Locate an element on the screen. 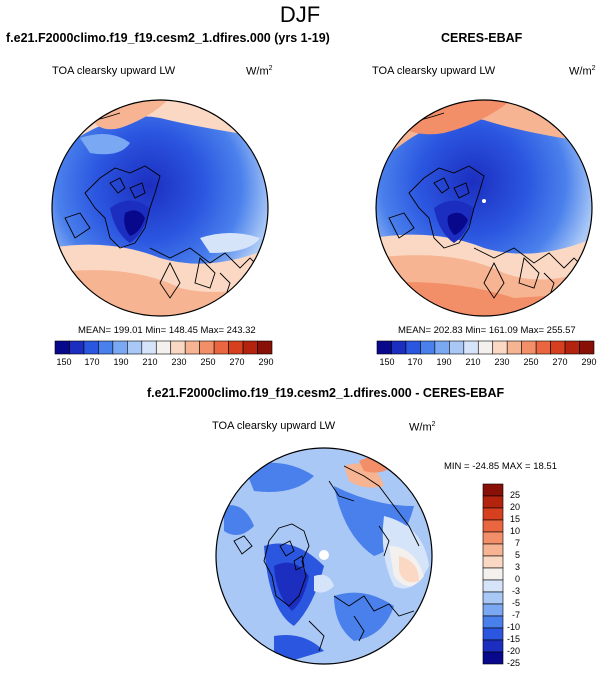 The image size is (600, 673). panel-3-polar-map is located at coordinates (324, 556).